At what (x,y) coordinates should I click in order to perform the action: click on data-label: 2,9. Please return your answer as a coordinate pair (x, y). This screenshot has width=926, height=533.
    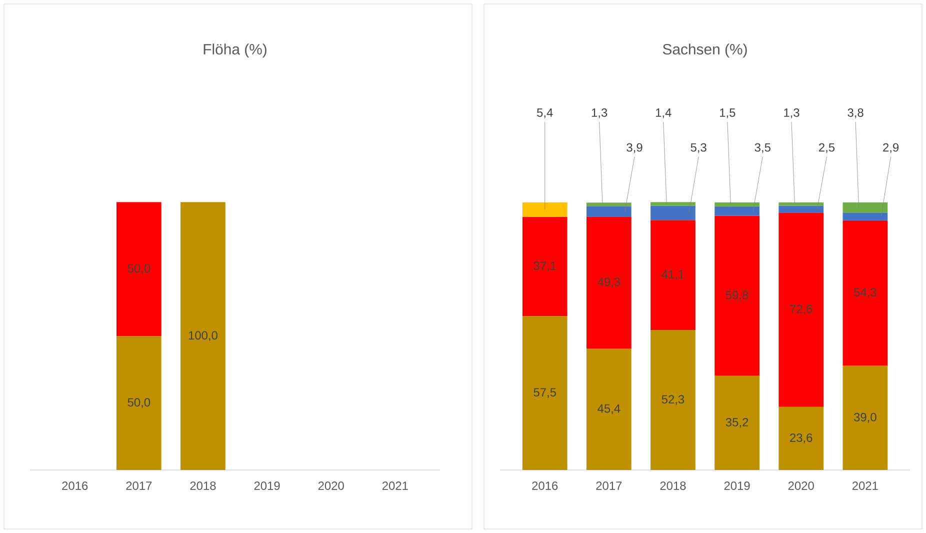
    Looking at the image, I should click on (891, 148).